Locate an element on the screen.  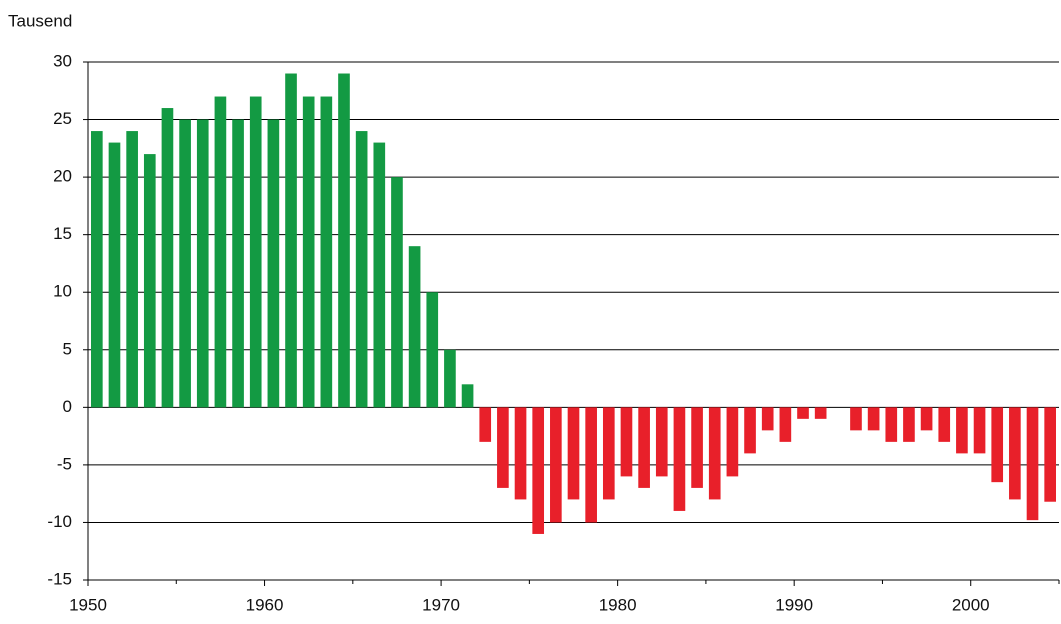
x-tick-label: 2000 is located at coordinates (971, 604).